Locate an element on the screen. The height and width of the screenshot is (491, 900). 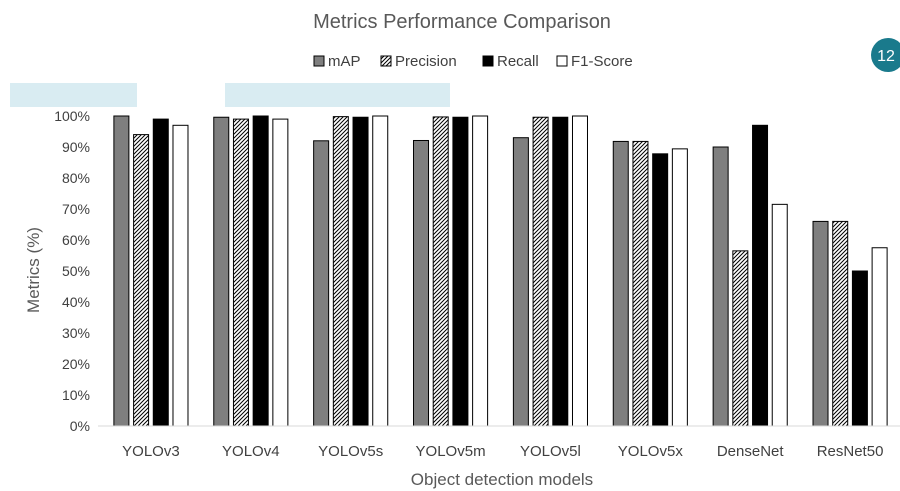
page-number-badge is located at coordinates (885, 55).